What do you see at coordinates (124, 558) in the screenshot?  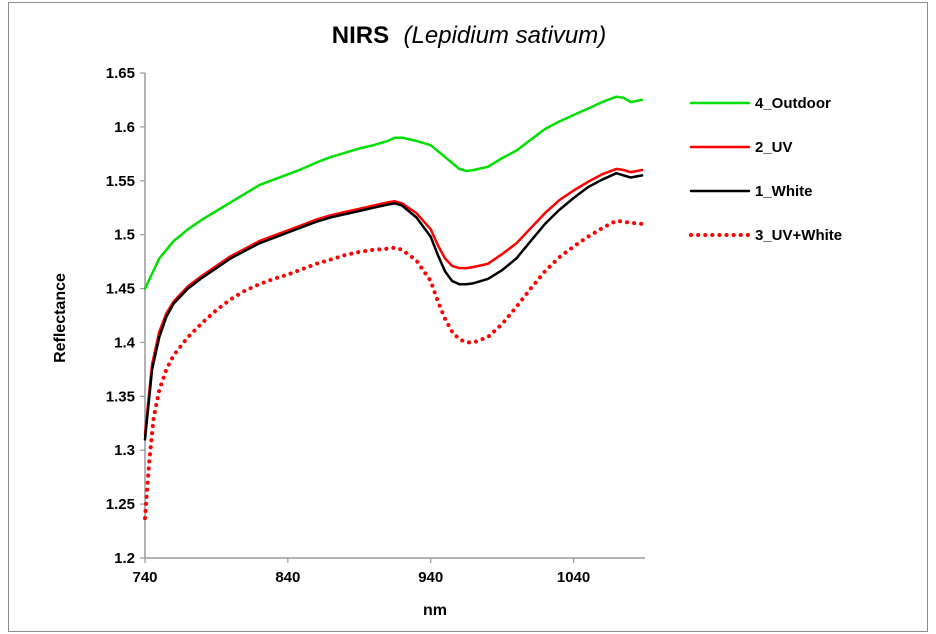 I see `y-tick-label: 1.2` at bounding box center [124, 558].